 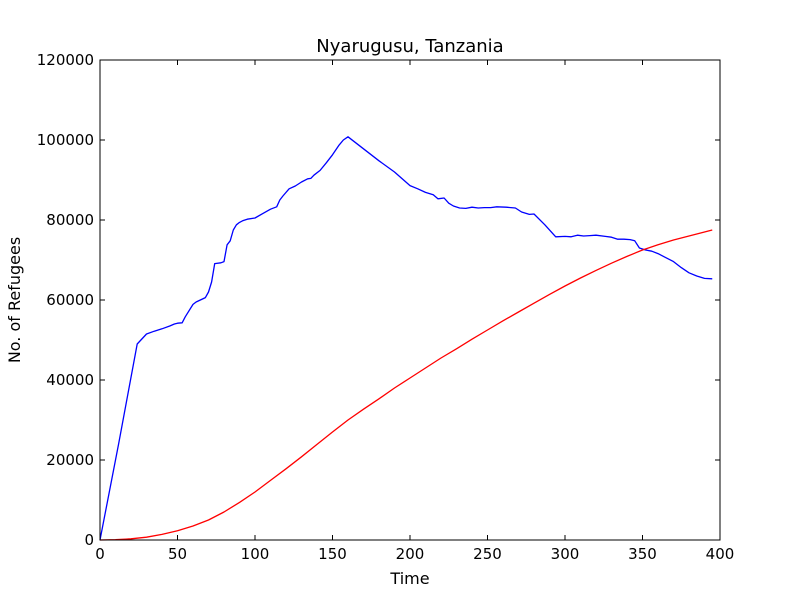 I want to click on x-tick-label: 0, so click(x=100, y=554).